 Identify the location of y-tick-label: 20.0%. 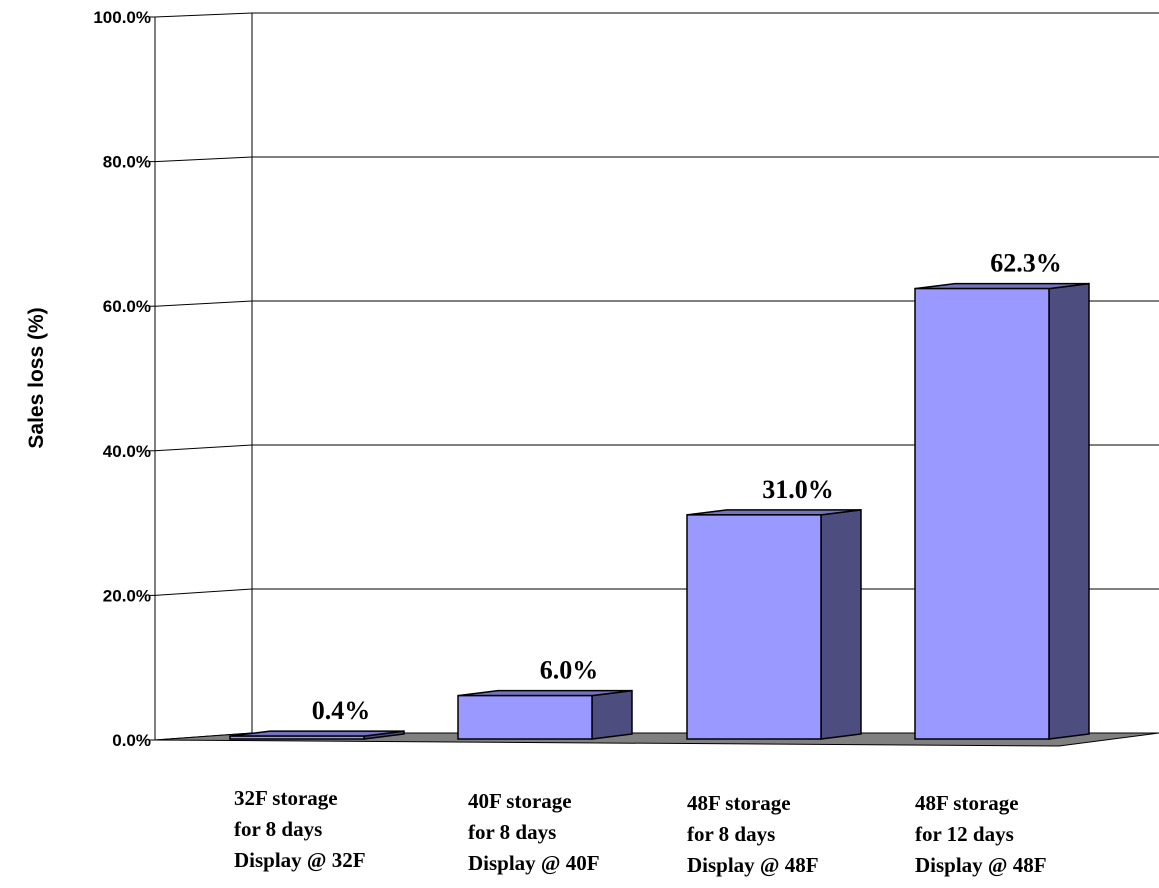
(127, 595).